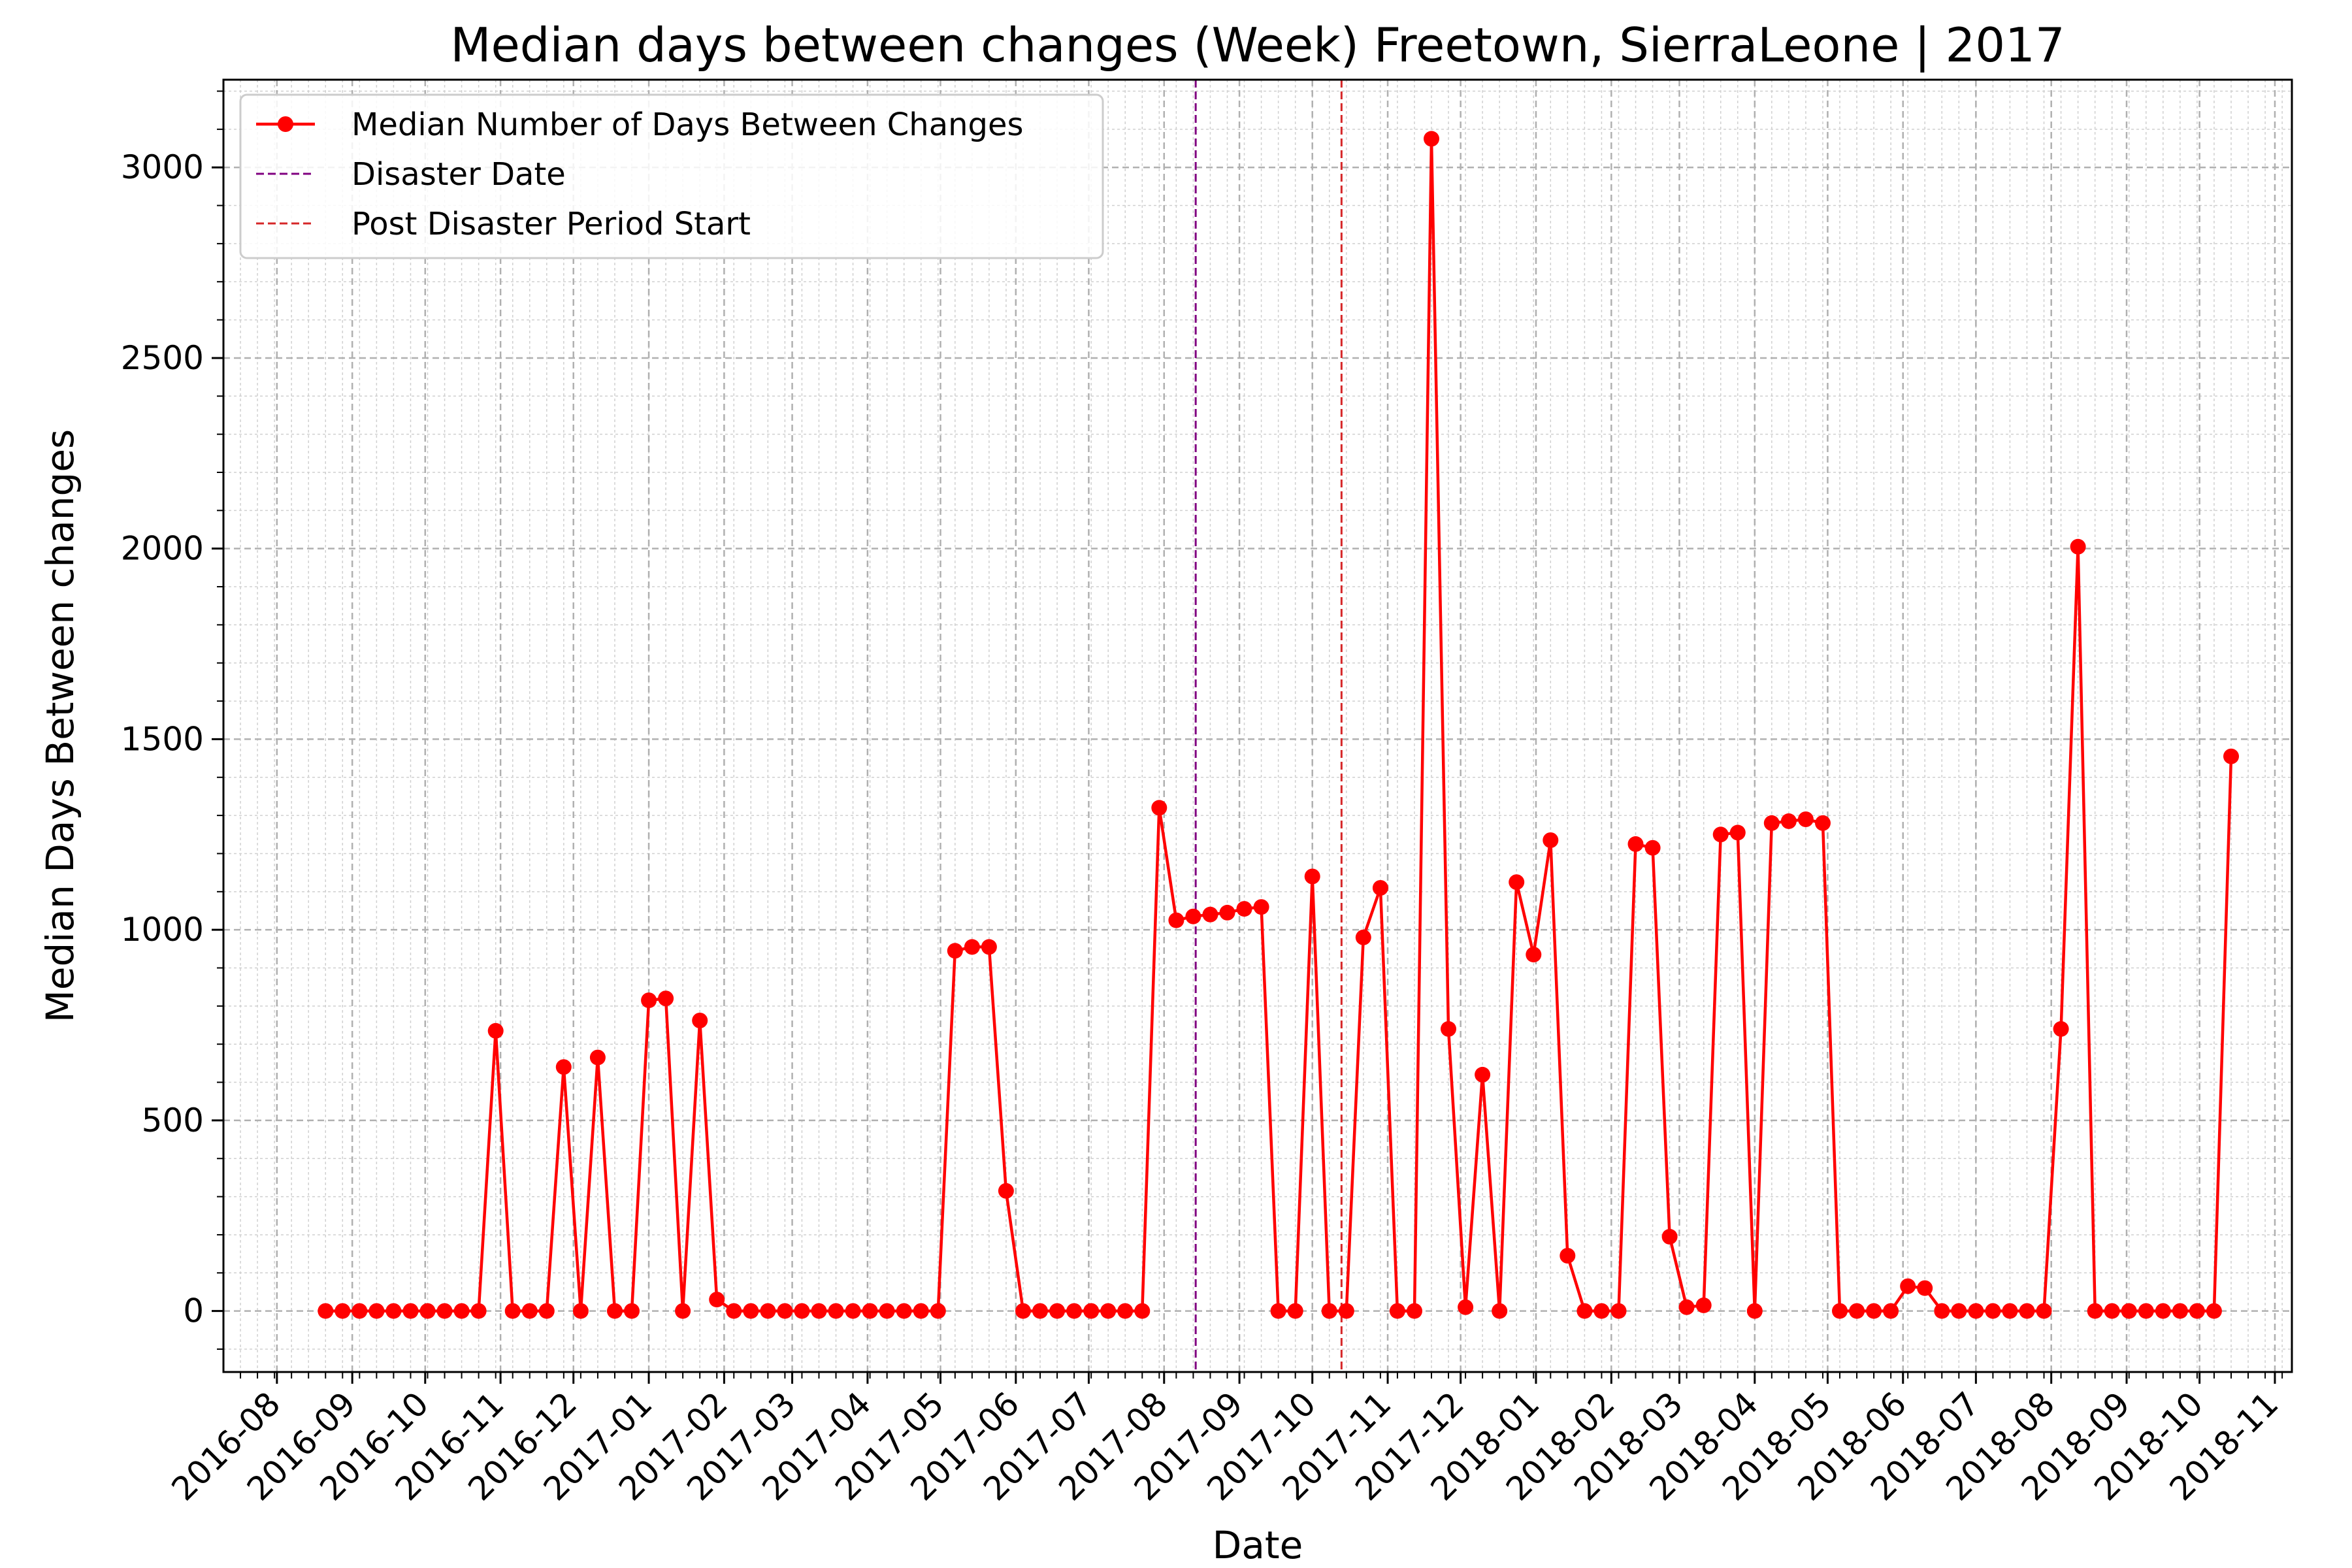  Describe the element at coordinates (162, 549) in the screenshot. I see `y-tick-label: 2000` at that location.